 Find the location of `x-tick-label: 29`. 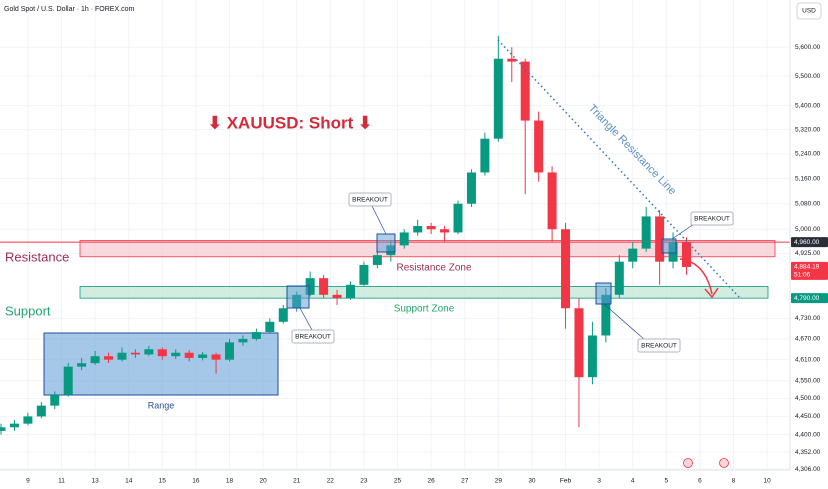

x-tick-label: 29 is located at coordinates (499, 481).